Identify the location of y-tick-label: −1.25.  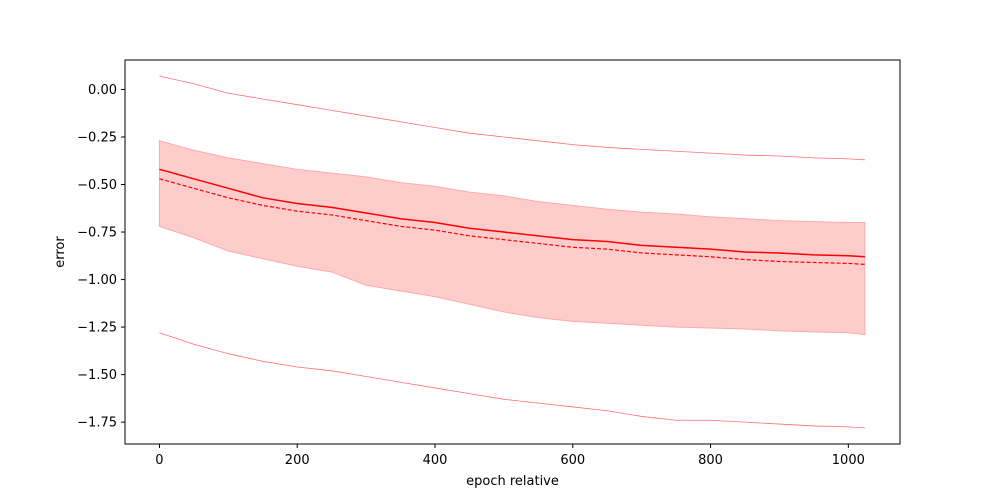
(97, 328).